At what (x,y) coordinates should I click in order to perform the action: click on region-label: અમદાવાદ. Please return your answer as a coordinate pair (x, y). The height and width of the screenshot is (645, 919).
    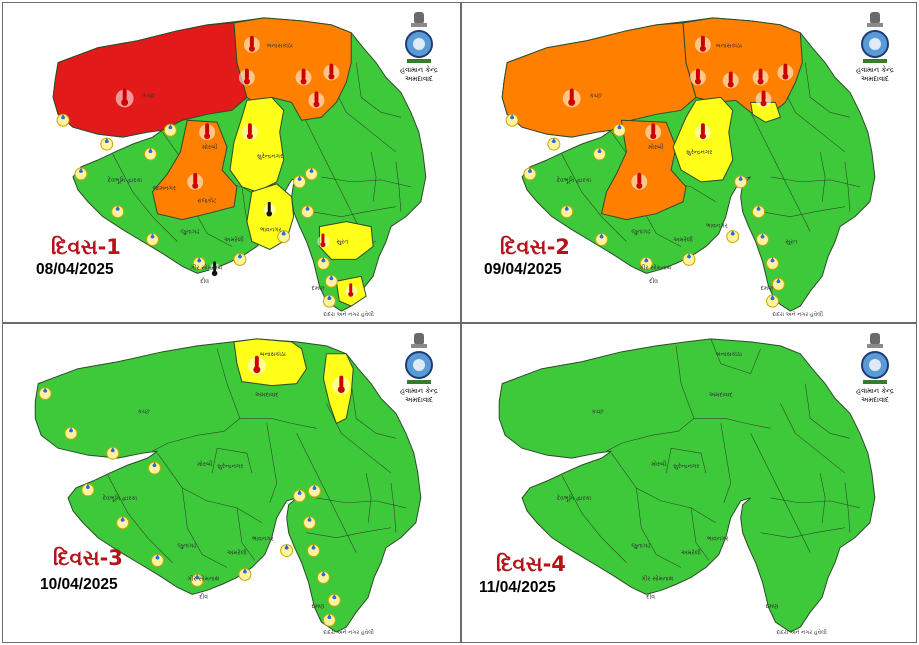
    Looking at the image, I should click on (267, 395).